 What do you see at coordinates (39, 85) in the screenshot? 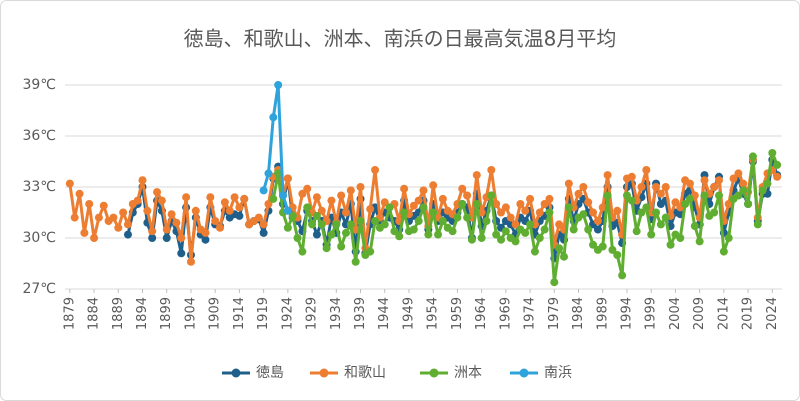
I see `y-tick-label: 39℃` at bounding box center [39, 85].